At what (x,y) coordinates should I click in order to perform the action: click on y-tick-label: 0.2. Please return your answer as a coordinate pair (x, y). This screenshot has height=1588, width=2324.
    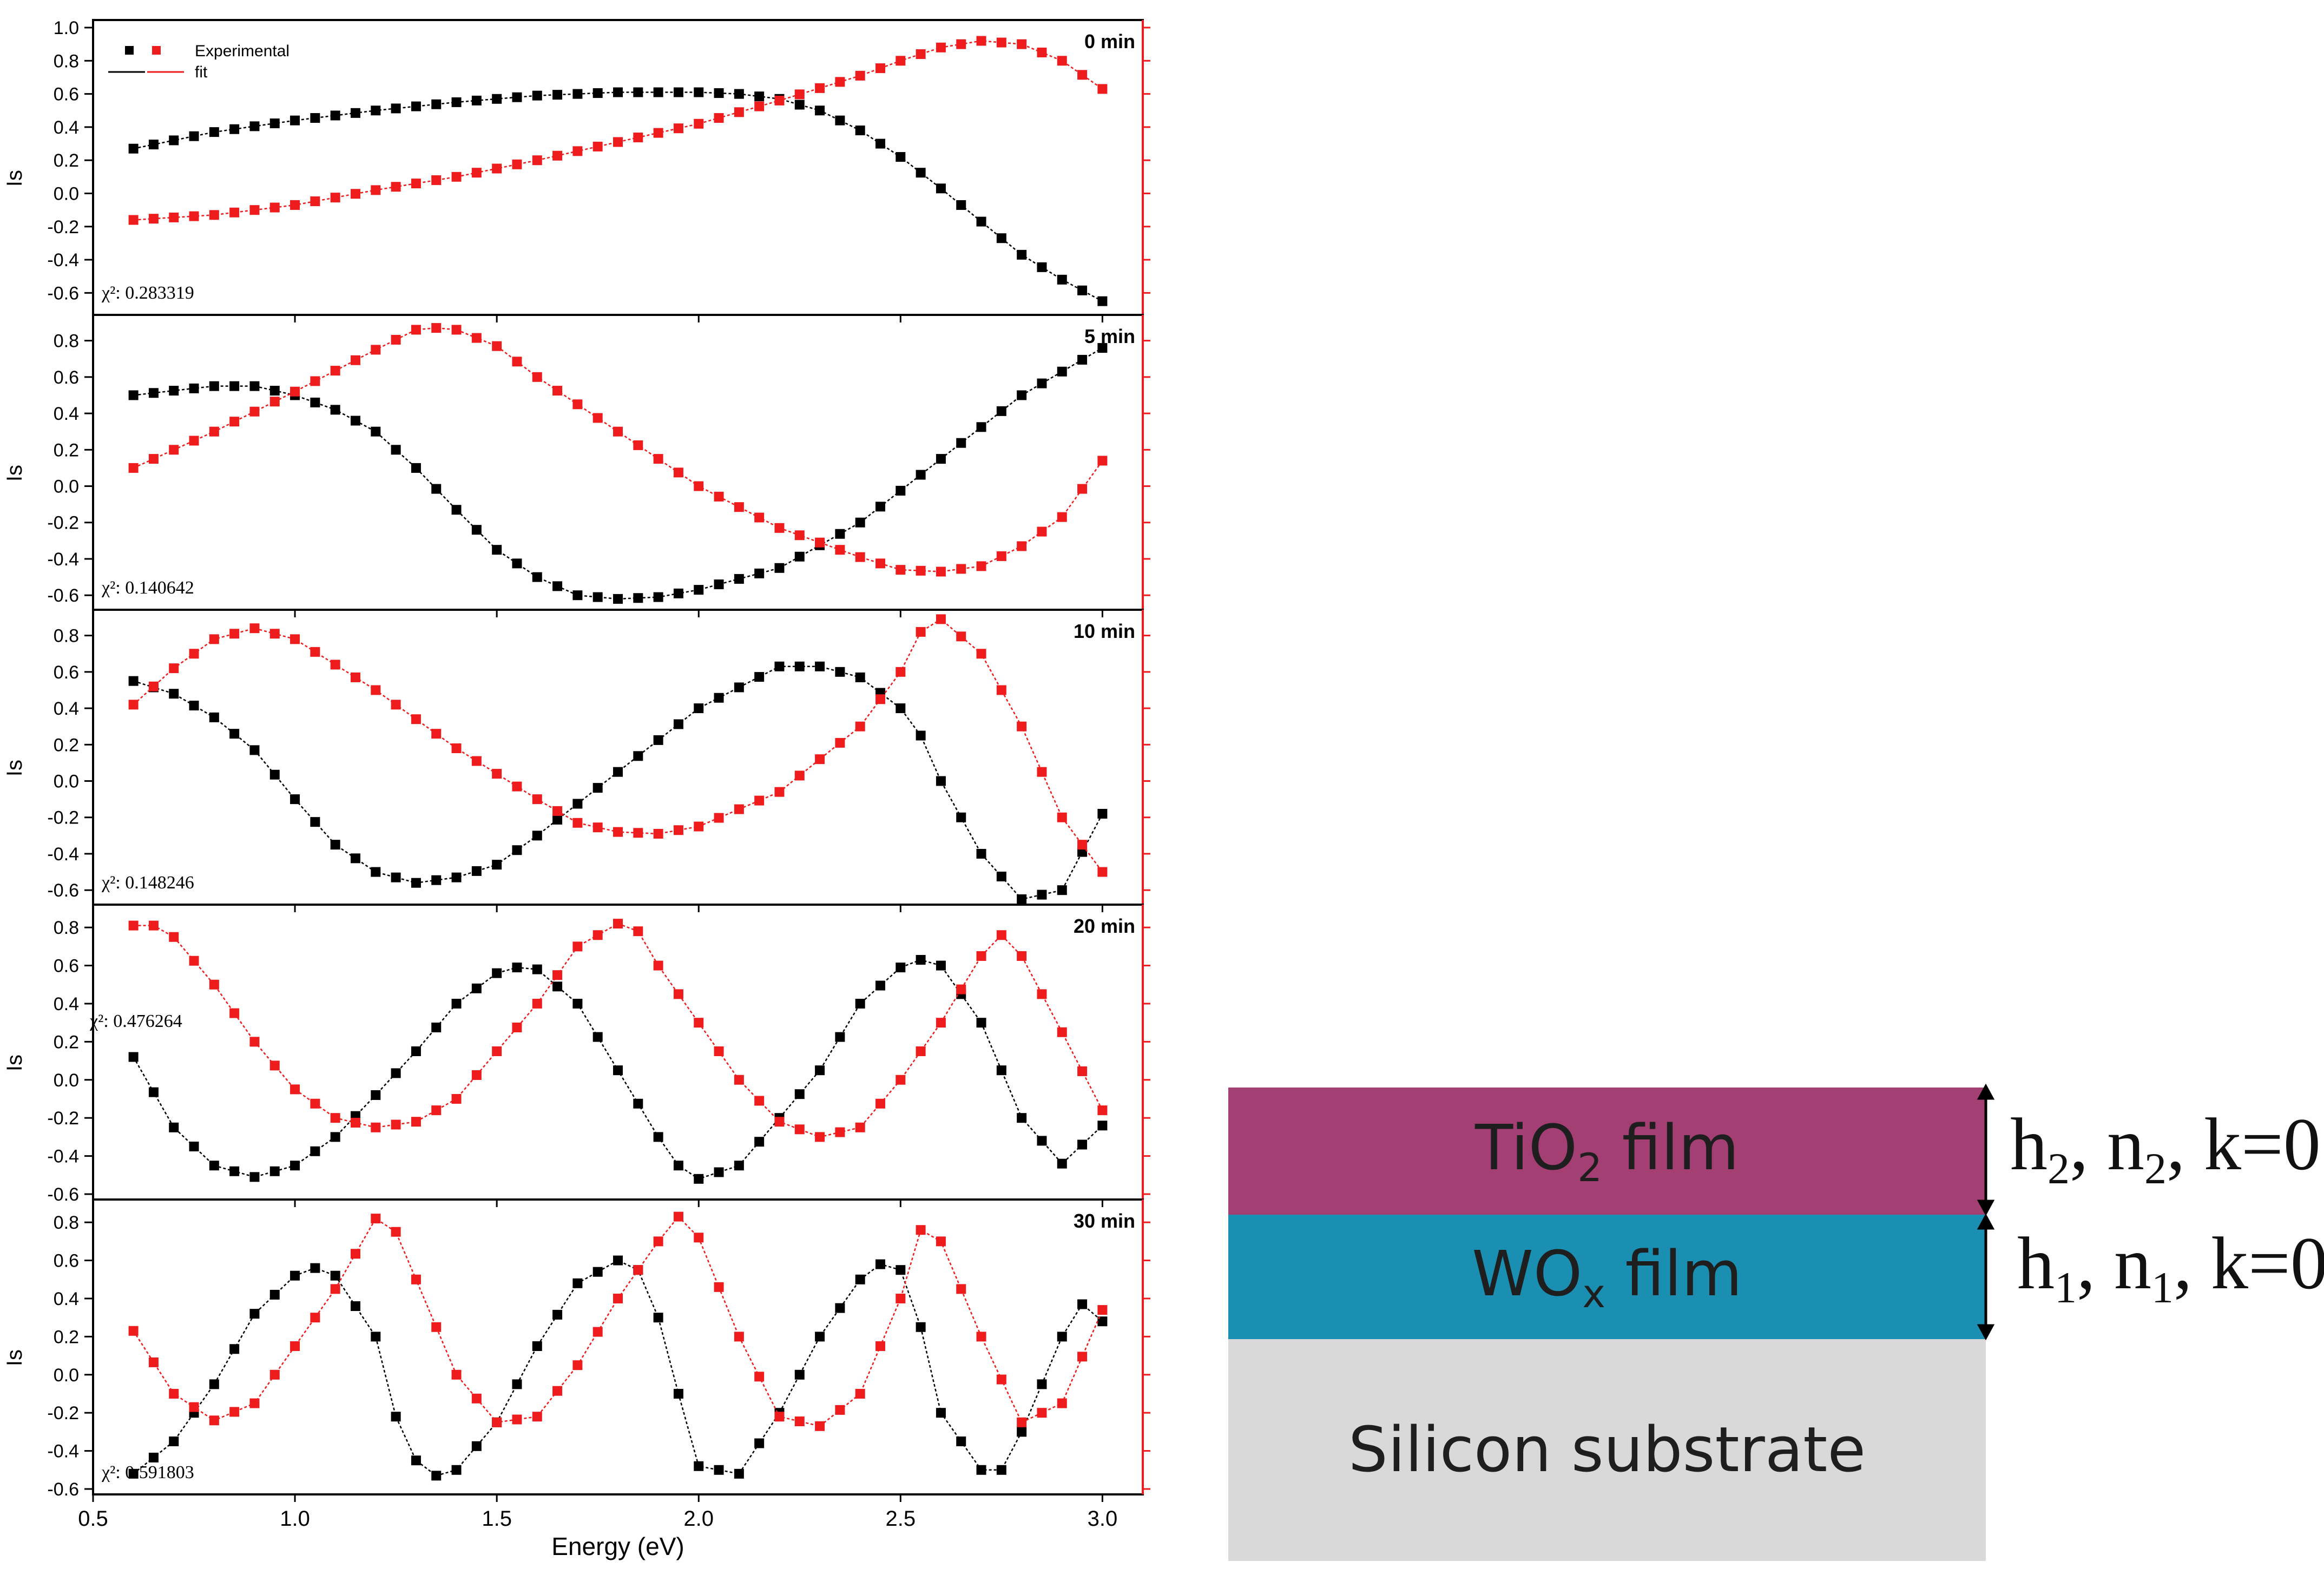
    Looking at the image, I should click on (66, 160).